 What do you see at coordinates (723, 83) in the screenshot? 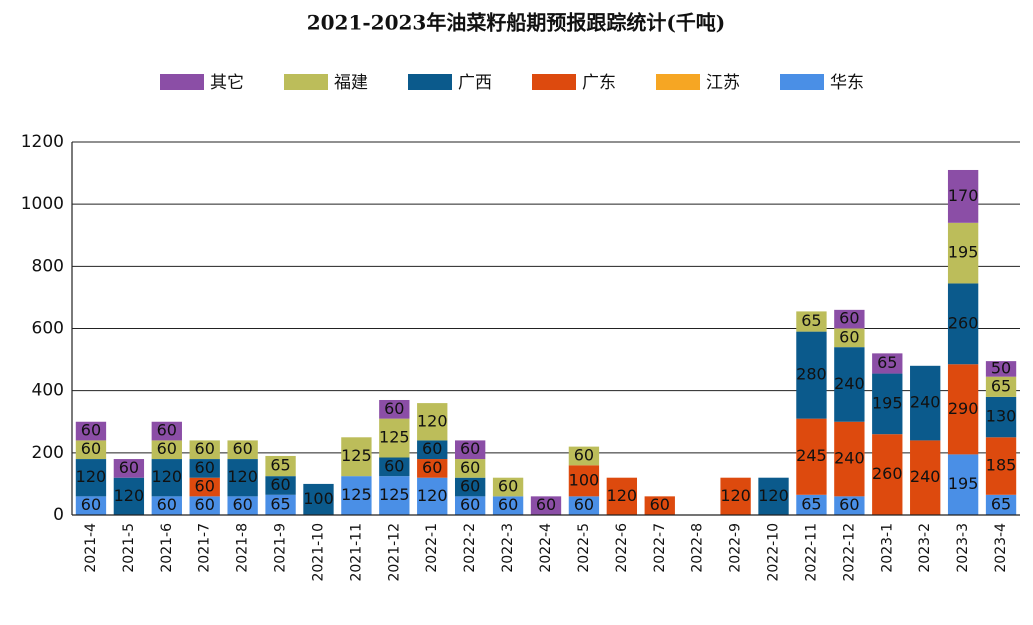
I see `legend-label: 江苏` at bounding box center [723, 83].